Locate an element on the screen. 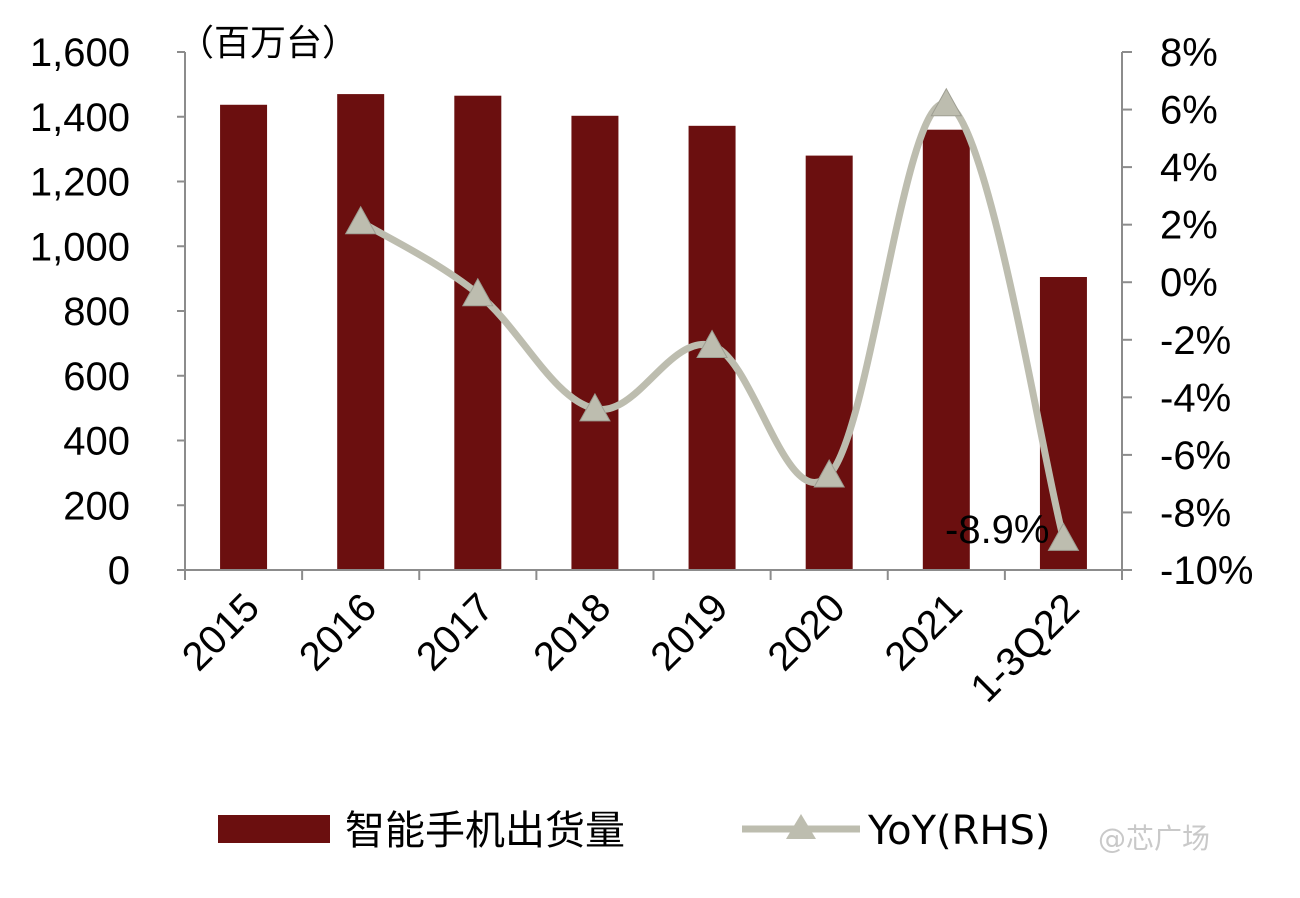 The image size is (1300, 898). legend-swatch-bars is located at coordinates (274, 829).